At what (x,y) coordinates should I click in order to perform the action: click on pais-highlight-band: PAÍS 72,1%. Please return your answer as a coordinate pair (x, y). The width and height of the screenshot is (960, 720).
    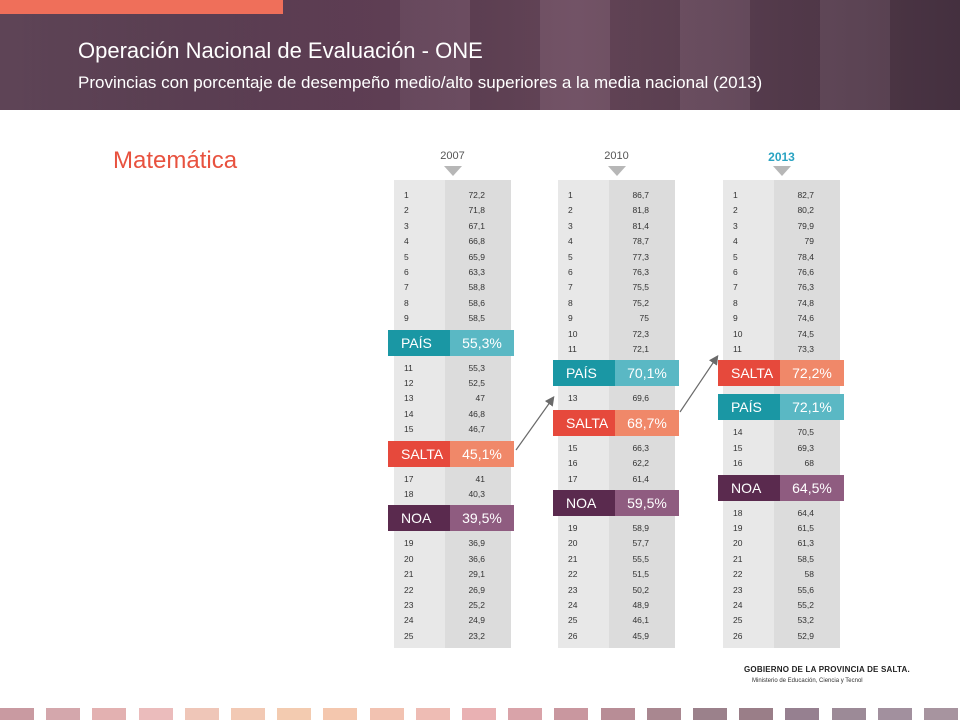
    Looking at the image, I should click on (781, 407).